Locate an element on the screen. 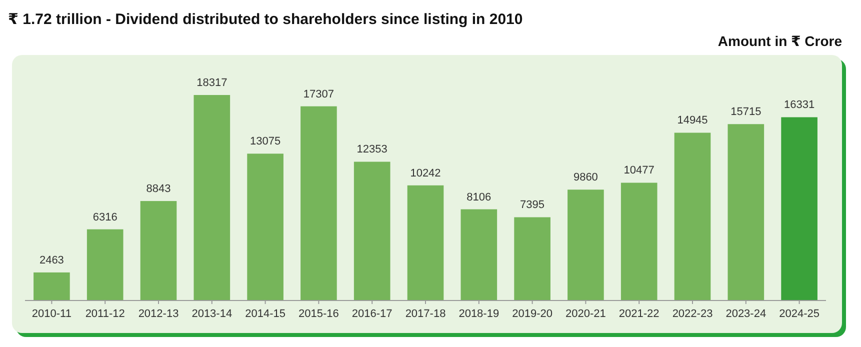 The image size is (861, 347). x-tick-label: 2021-22 is located at coordinates (639, 314).